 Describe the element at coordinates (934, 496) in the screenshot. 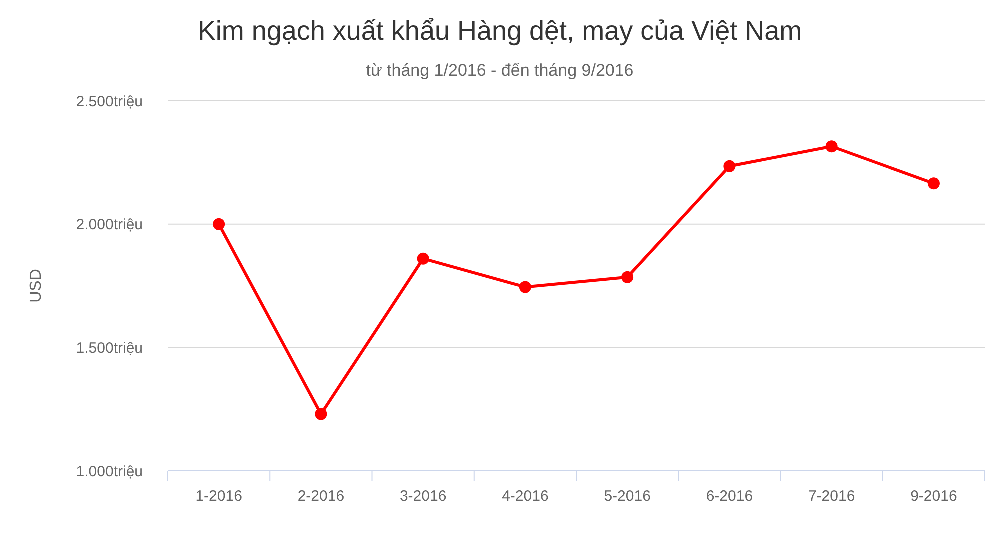

I see `x-tick-label: 9-2016` at that location.